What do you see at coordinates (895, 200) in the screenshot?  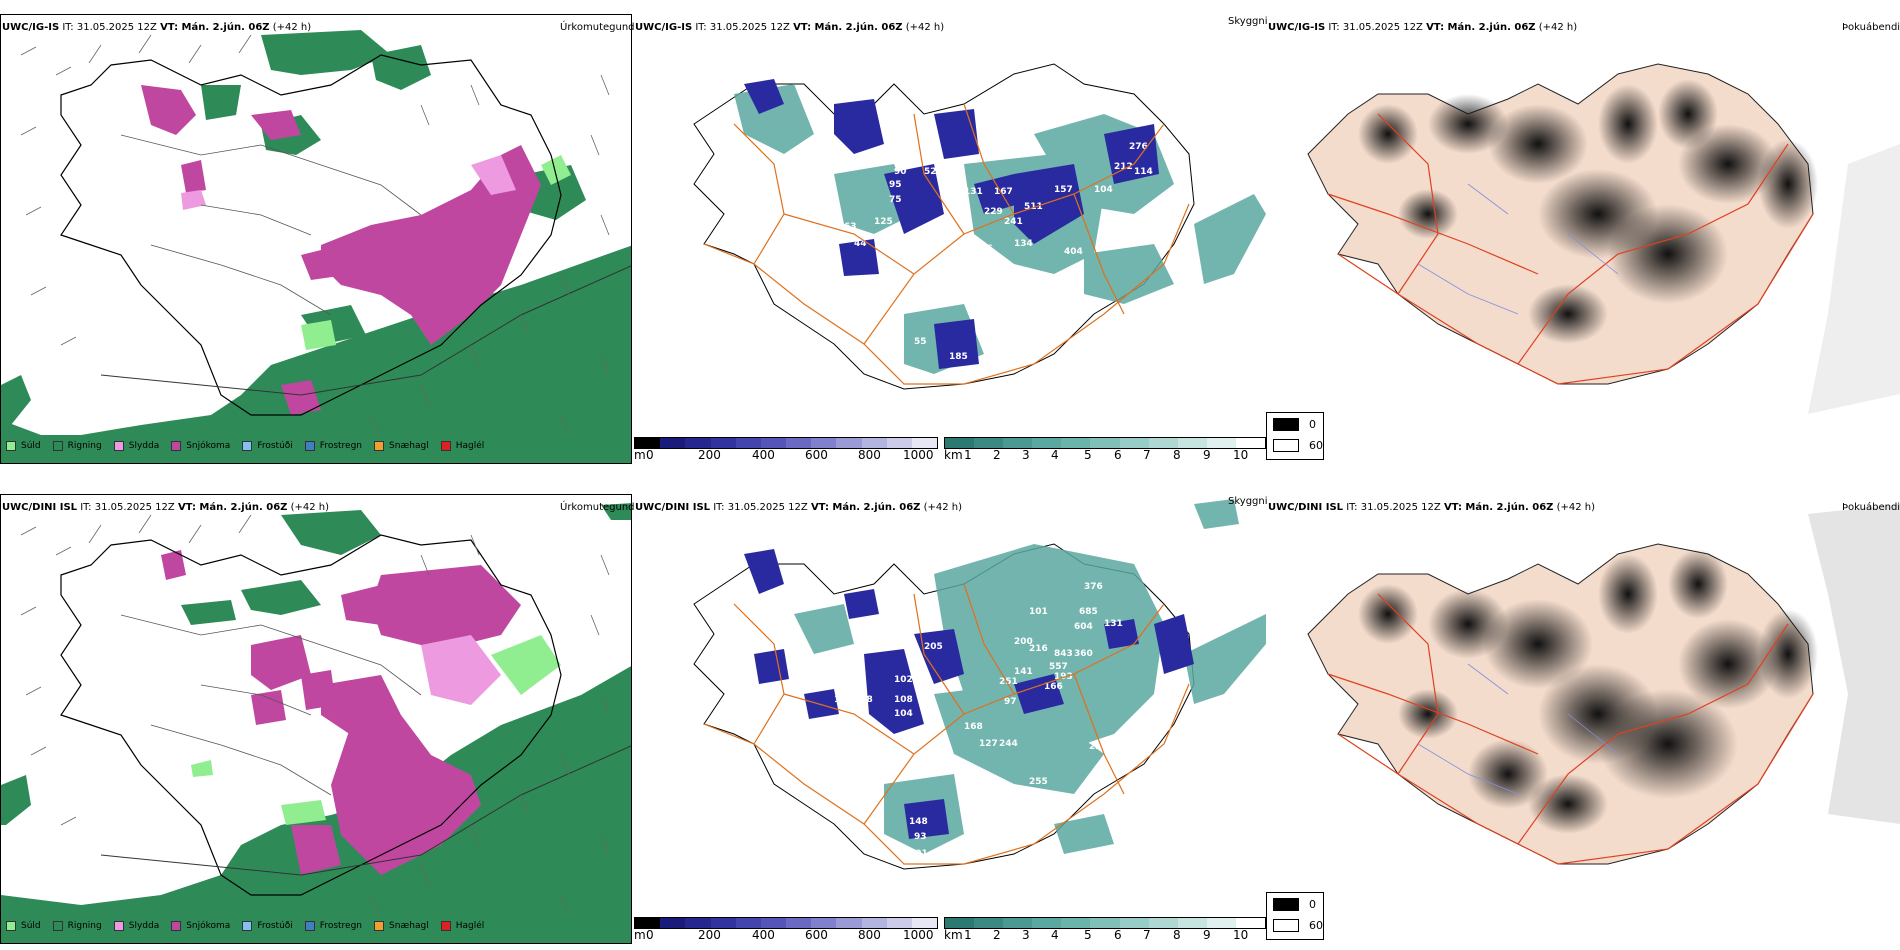 I see `svg-text: 75` at bounding box center [895, 200].